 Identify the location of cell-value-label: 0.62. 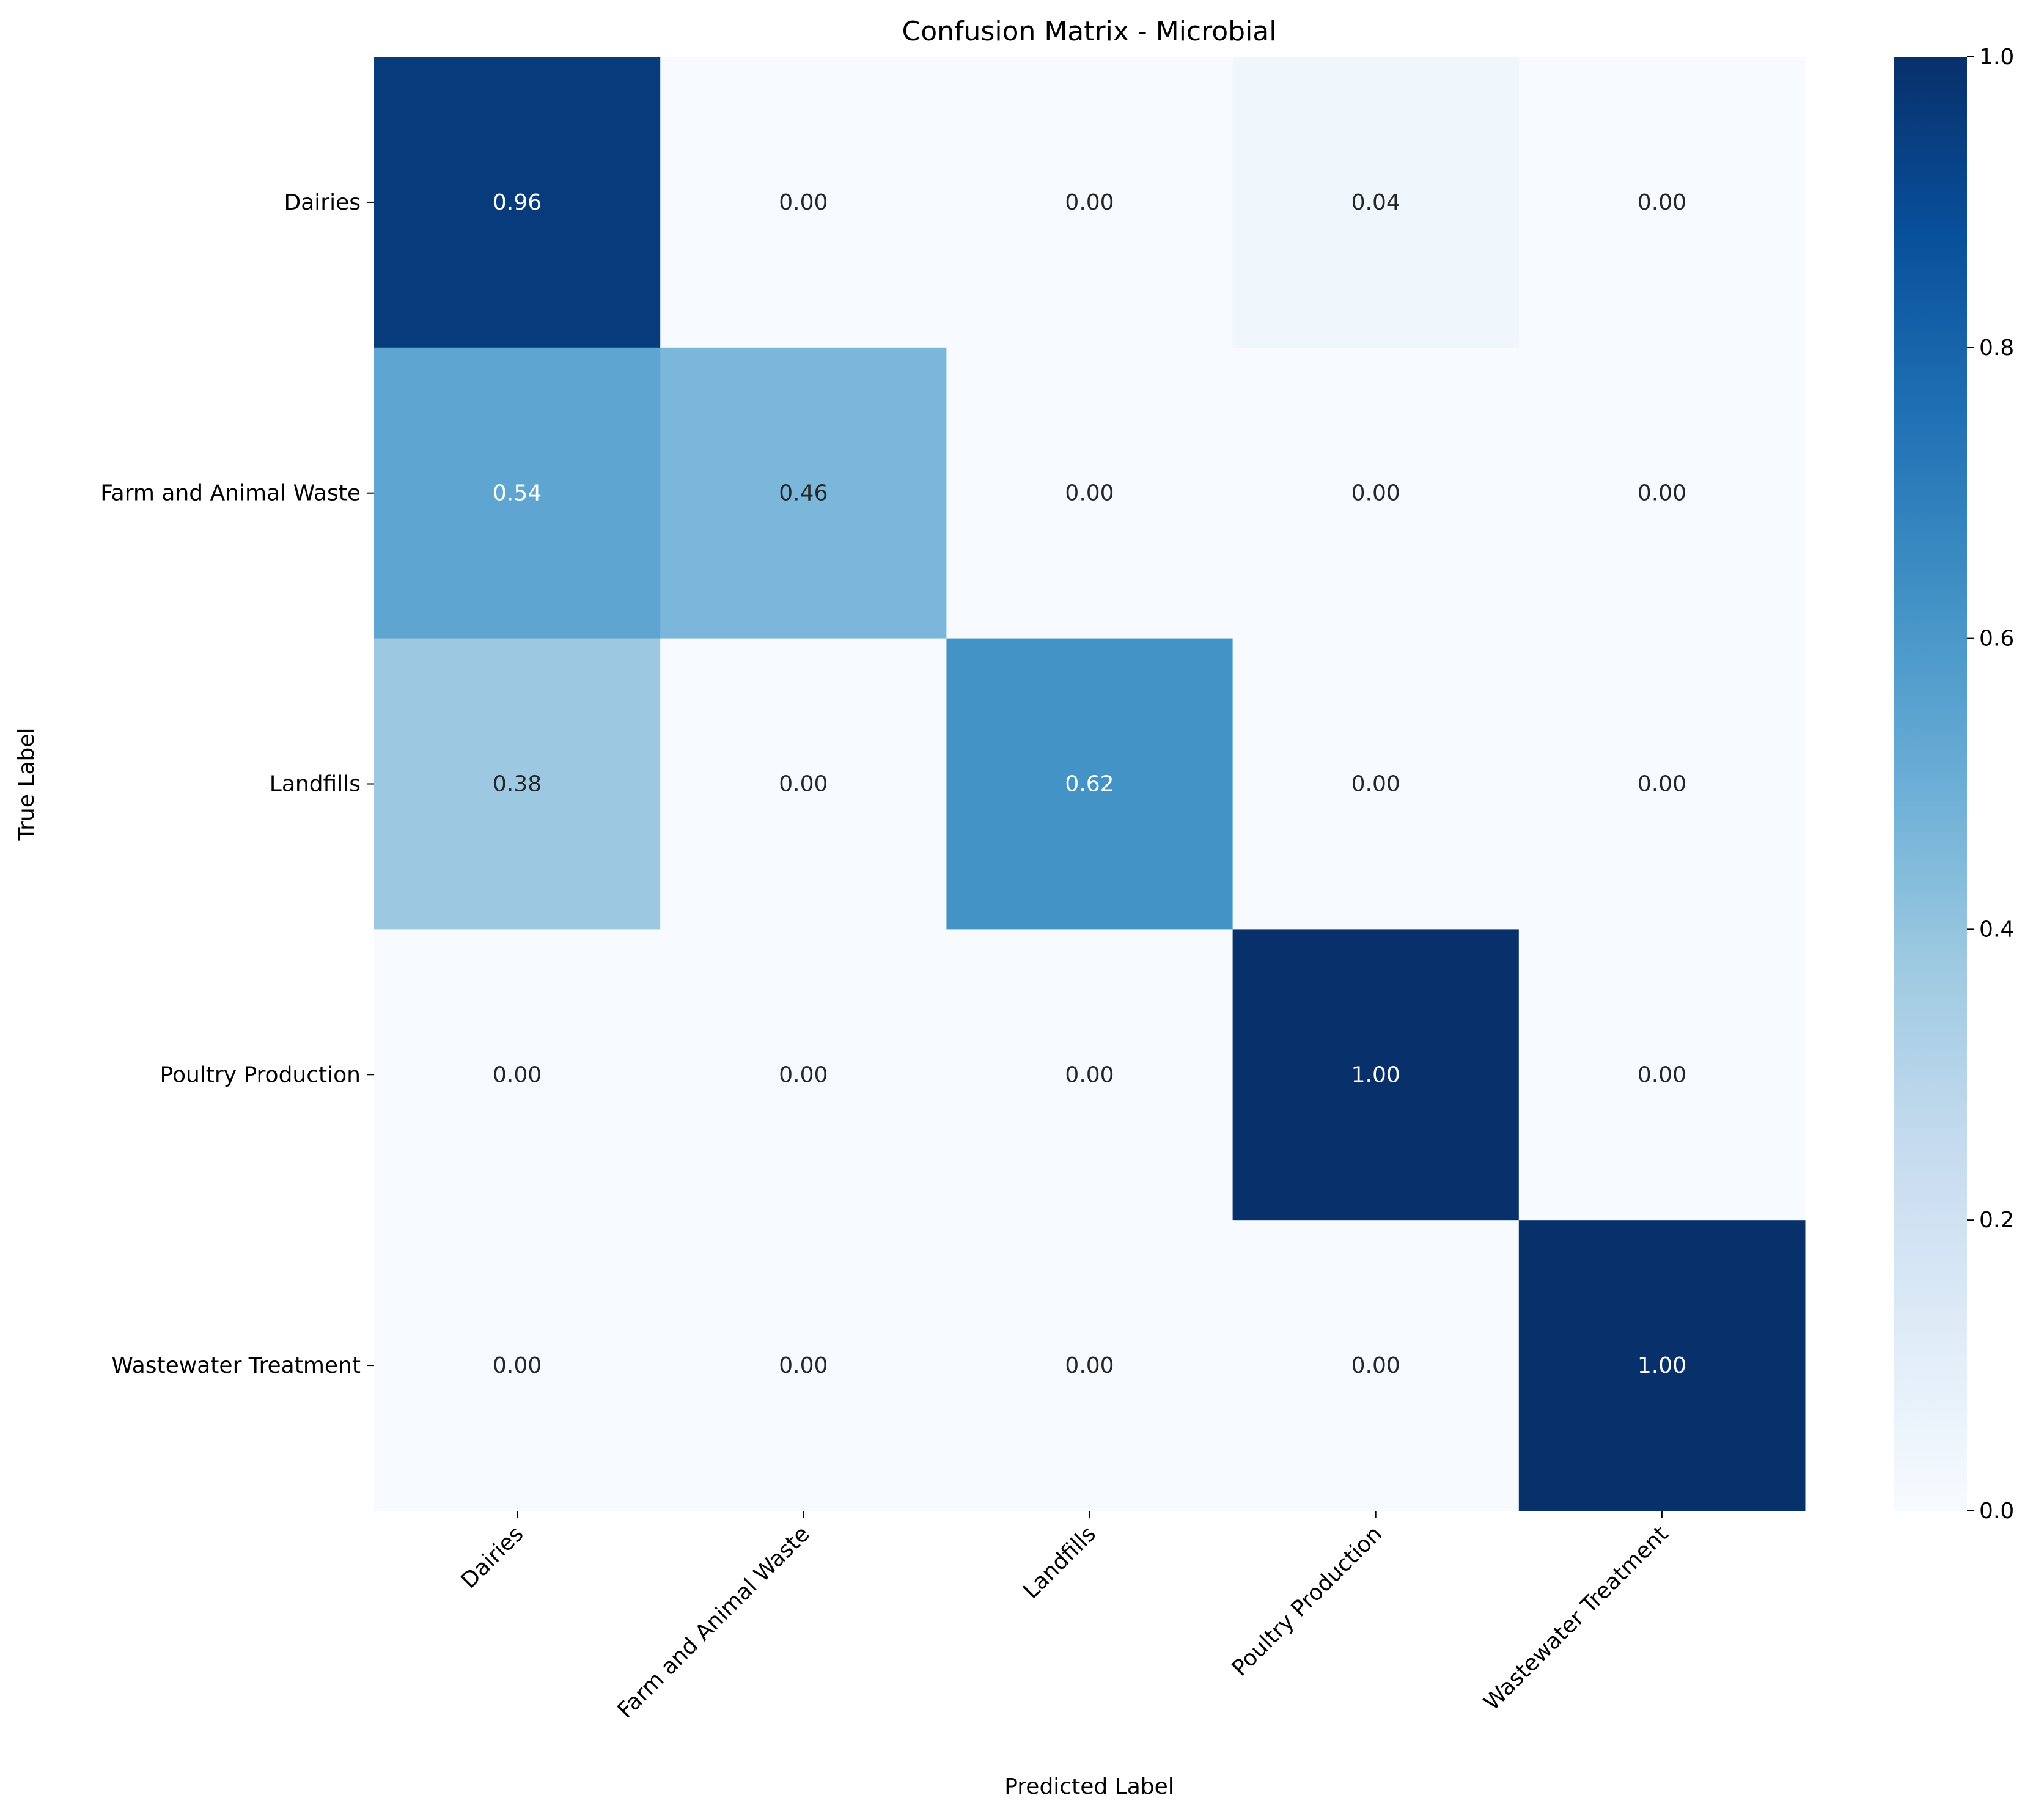
(1089, 784).